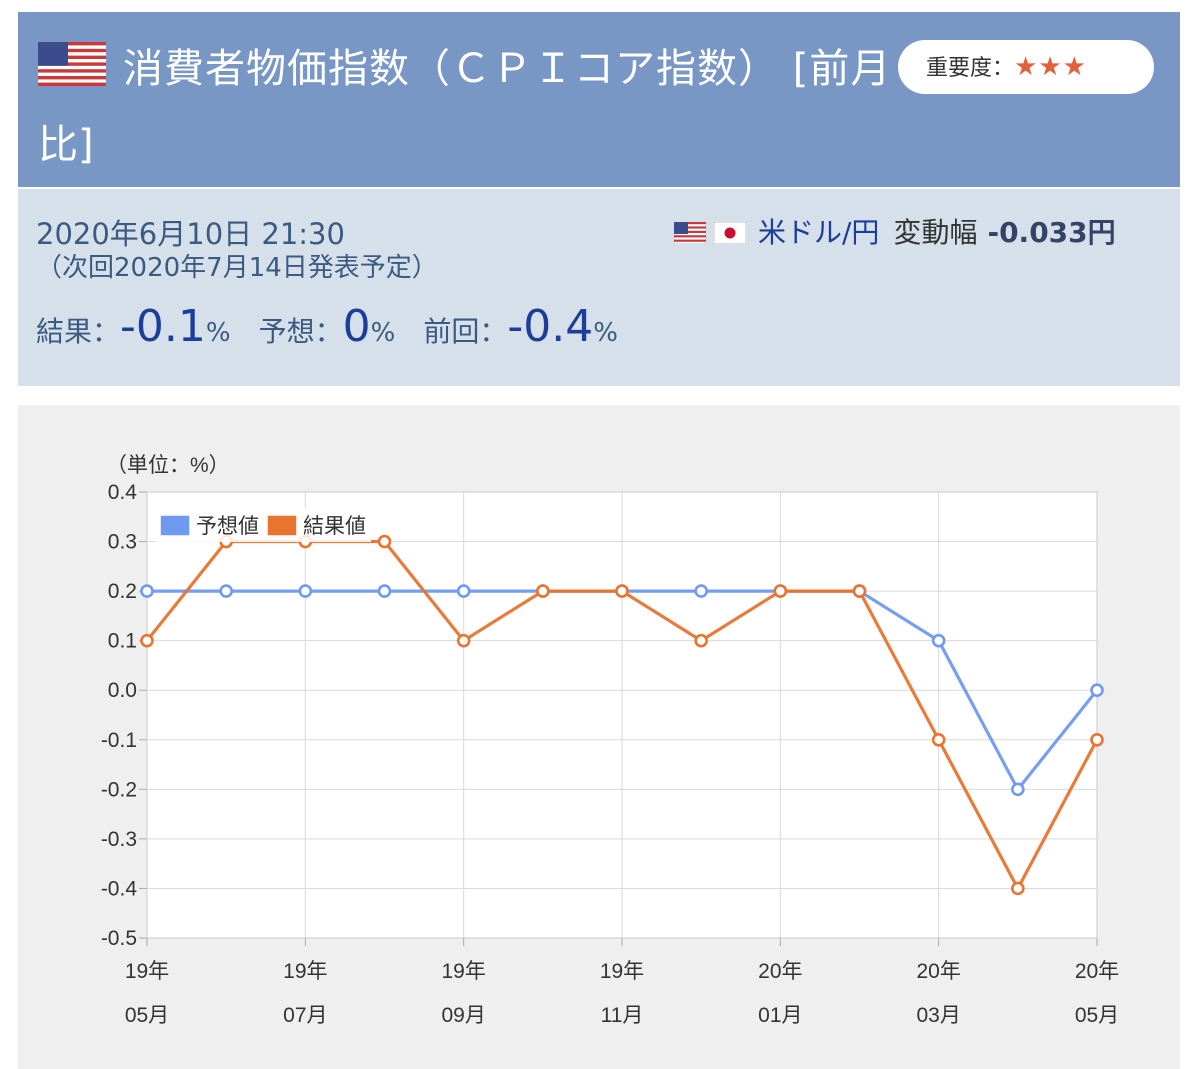  Describe the element at coordinates (122, 641) in the screenshot. I see `y-tick-label: 0.1` at that location.